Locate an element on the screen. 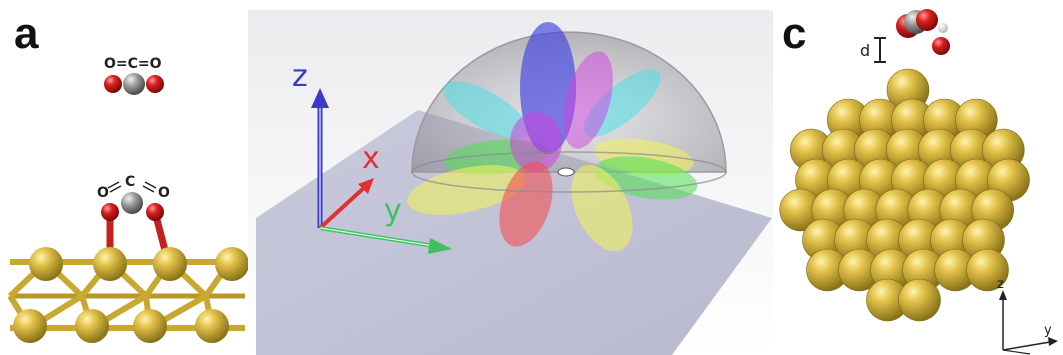 The width and height of the screenshot is (1063, 355). red-lobe is located at coordinates (526, 204).